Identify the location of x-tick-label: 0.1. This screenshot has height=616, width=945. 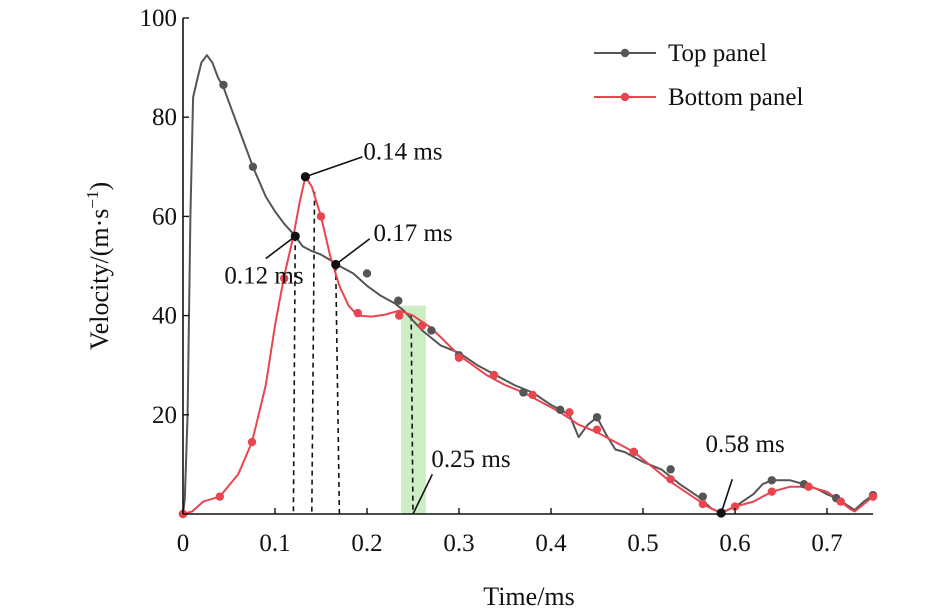
(274, 543).